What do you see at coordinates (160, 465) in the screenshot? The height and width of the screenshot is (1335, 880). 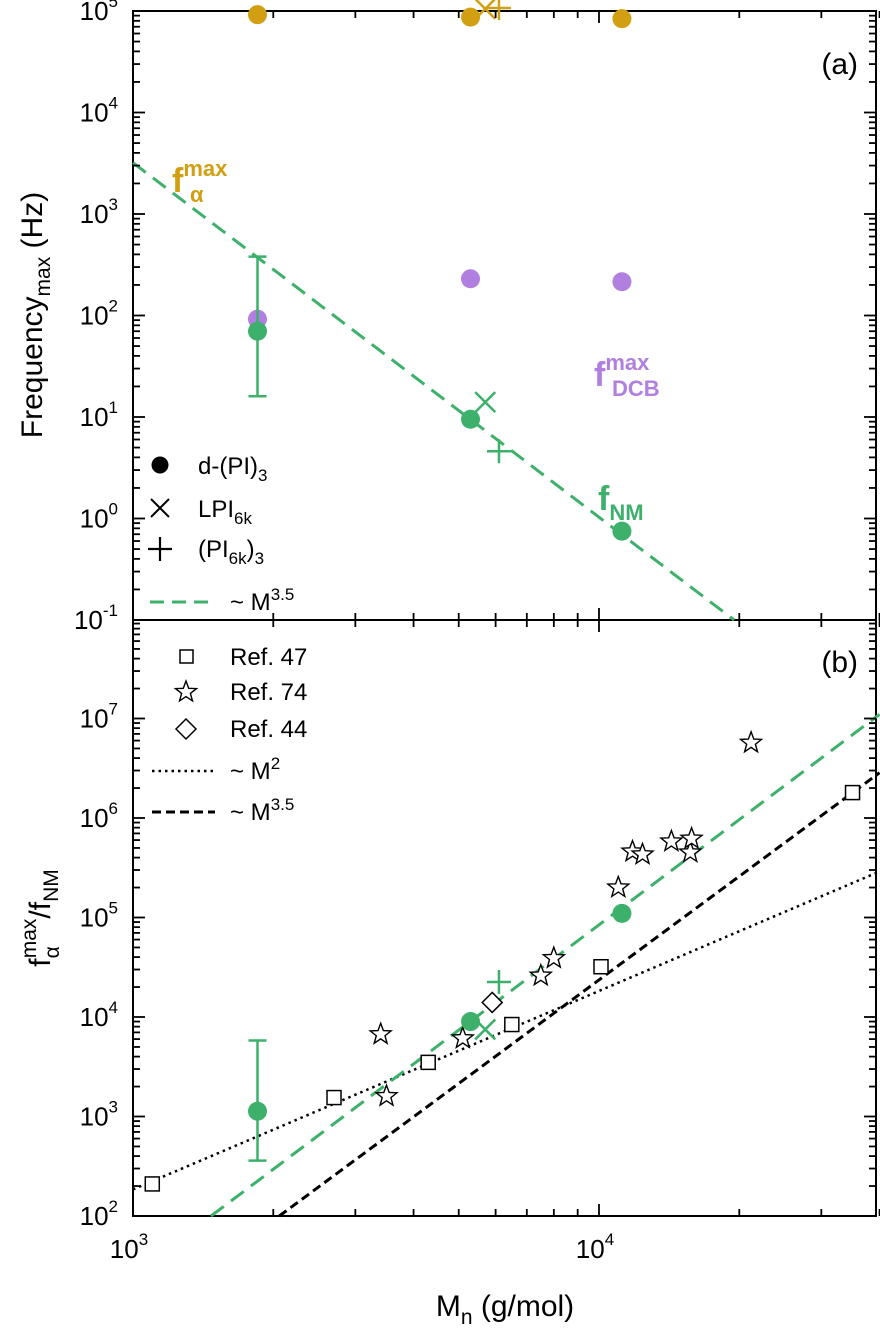 I see `legend-a-circle-marker` at bounding box center [160, 465].